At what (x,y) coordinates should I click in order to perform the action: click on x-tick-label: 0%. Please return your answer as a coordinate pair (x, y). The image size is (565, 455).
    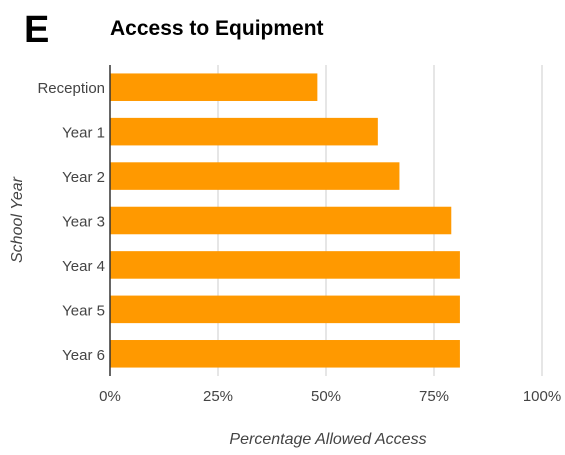
    Looking at the image, I should click on (110, 396).